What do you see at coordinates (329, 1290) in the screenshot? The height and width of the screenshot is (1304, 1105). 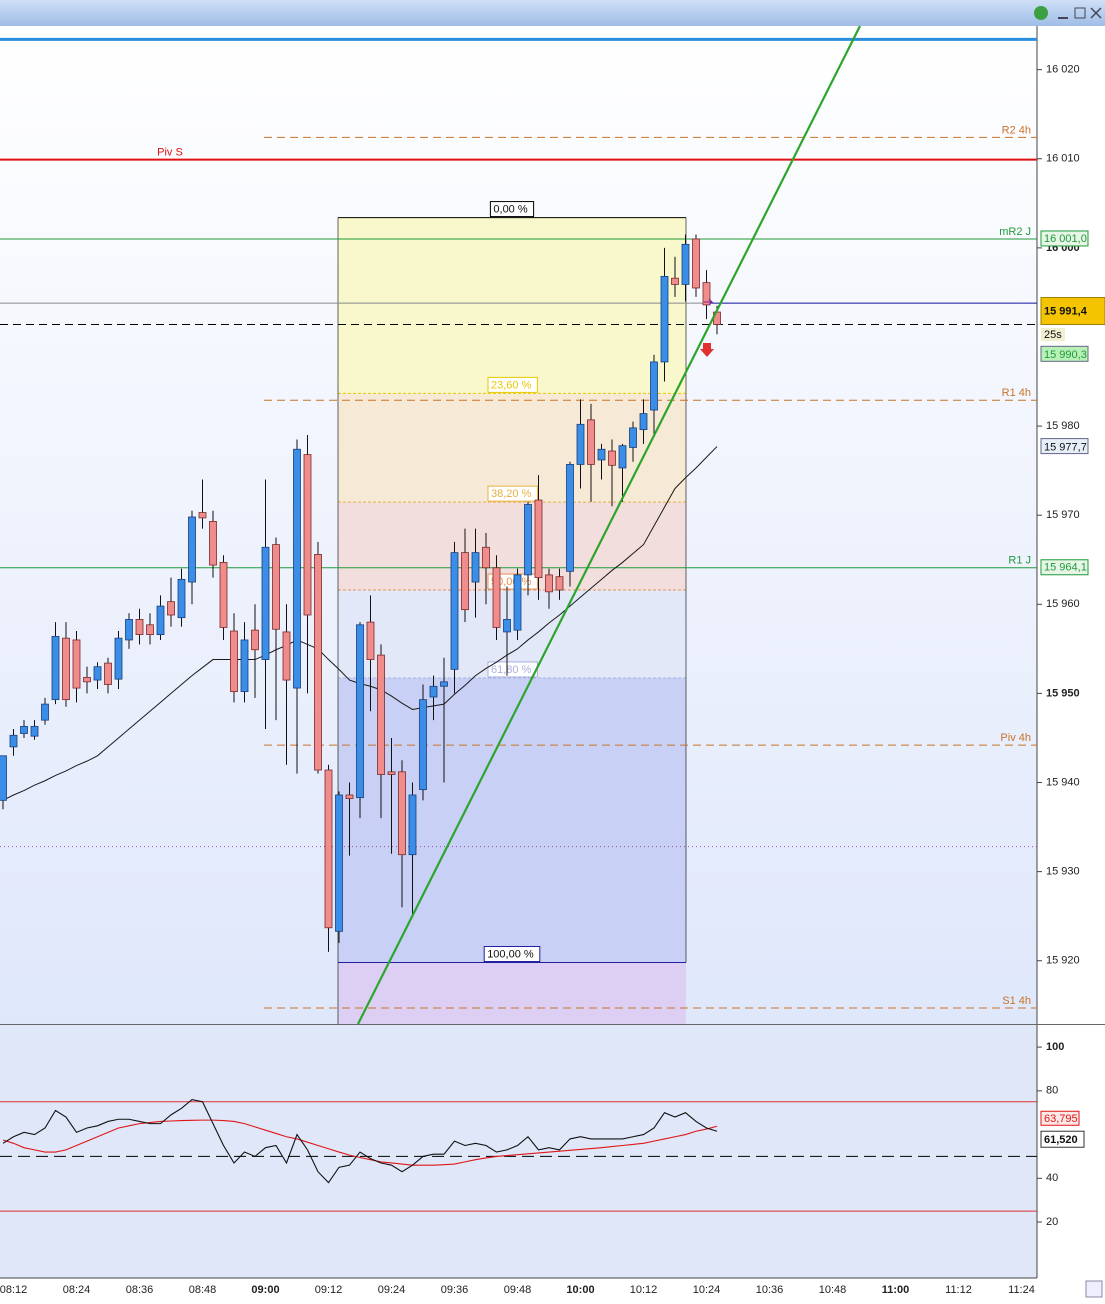 I see `x-tick-label: 09:12` at bounding box center [329, 1290].